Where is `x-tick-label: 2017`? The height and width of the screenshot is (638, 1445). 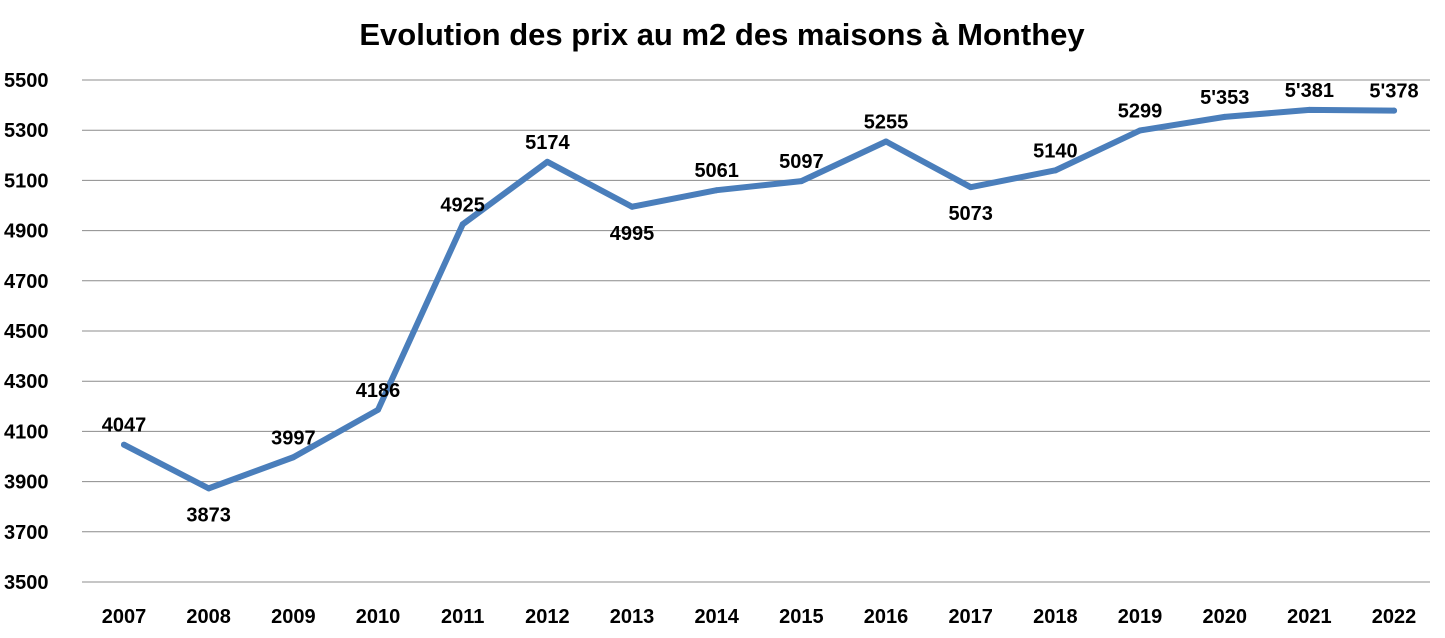 x-tick-label: 2017 is located at coordinates (970, 617).